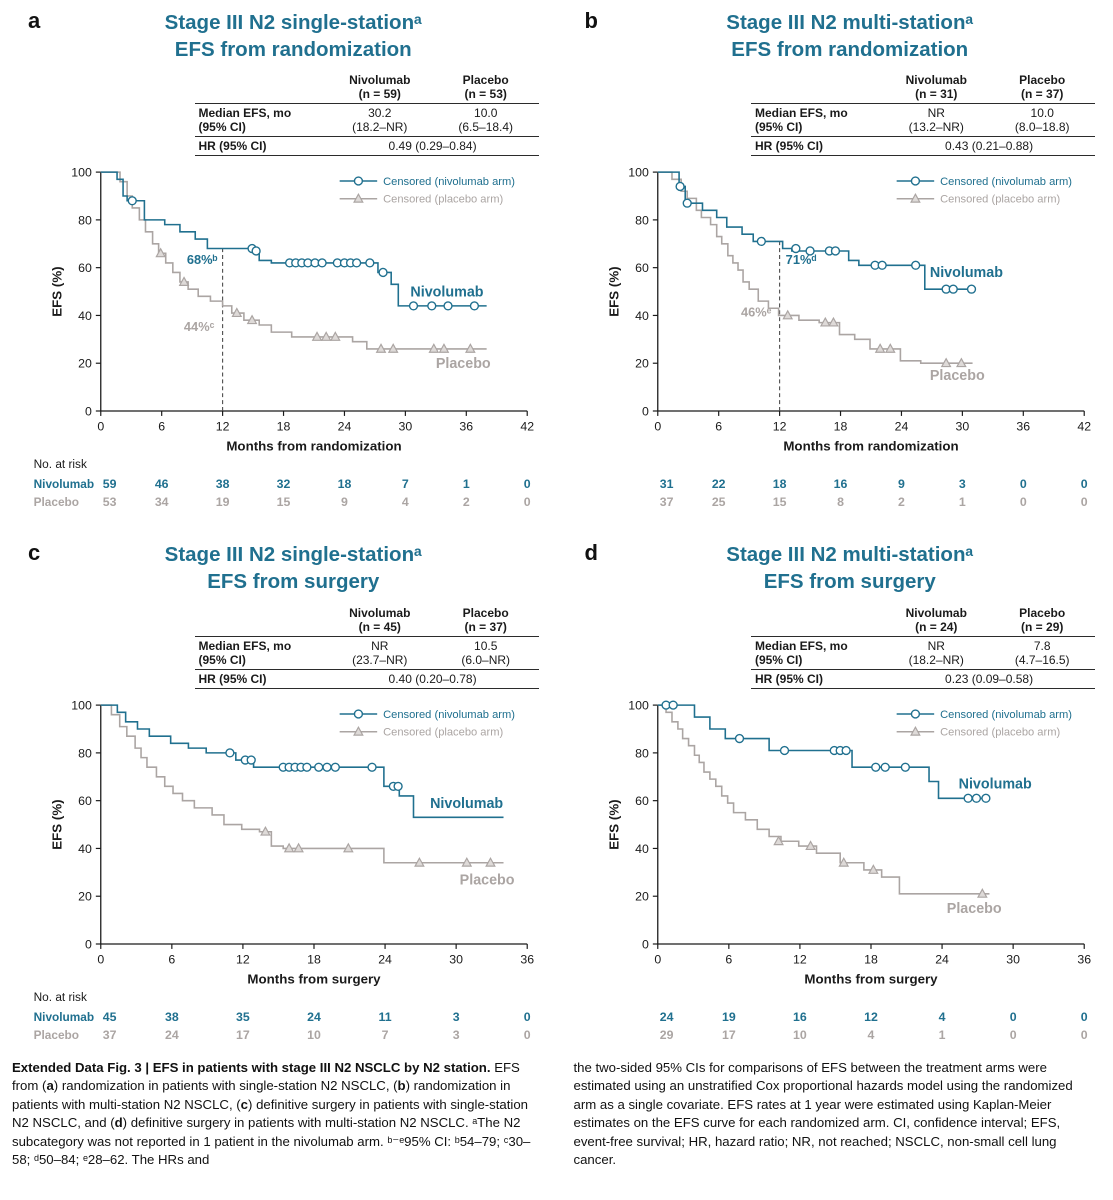 The image size is (1113, 1200). What do you see at coordinates (850, 555) in the screenshot?
I see `title-line-1: Stage III N2 multi-stationᵃ` at bounding box center [850, 555].